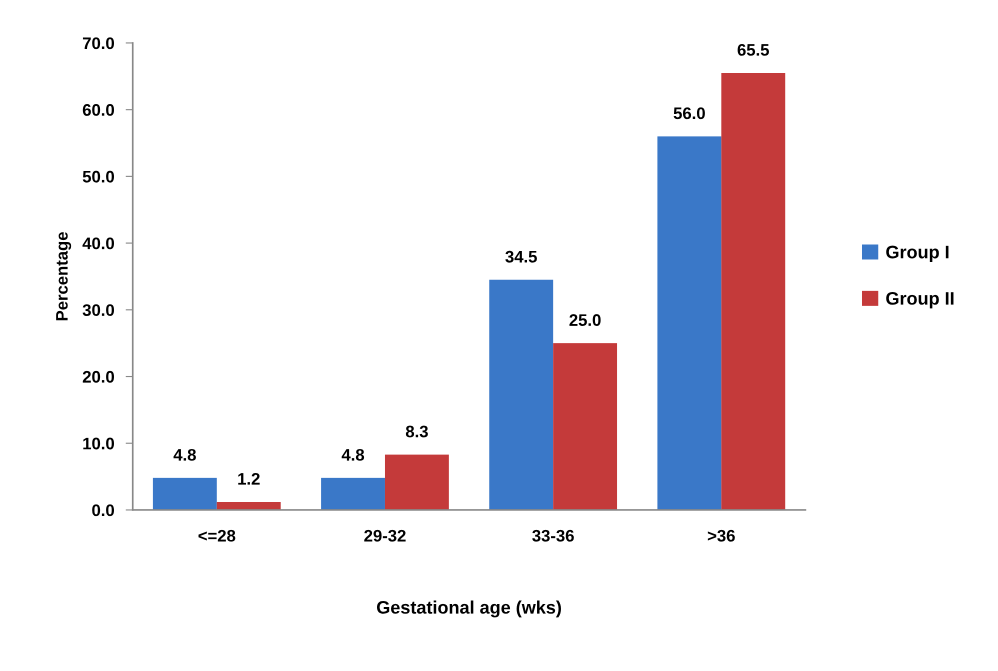 The height and width of the screenshot is (671, 998). What do you see at coordinates (754, 50) in the screenshot?
I see `data-label: 65.5` at bounding box center [754, 50].